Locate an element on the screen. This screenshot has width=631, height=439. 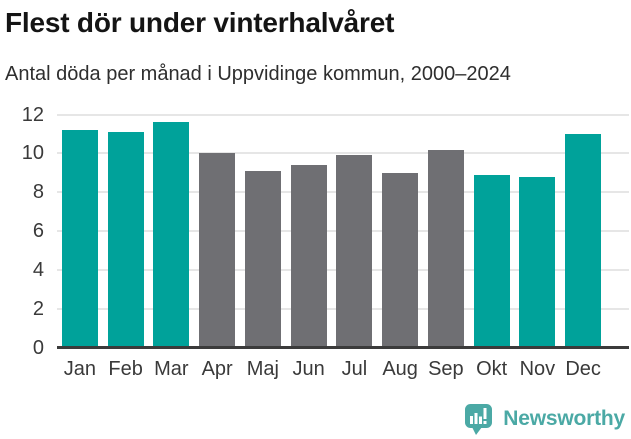
bar-nov is located at coordinates (537, 262).